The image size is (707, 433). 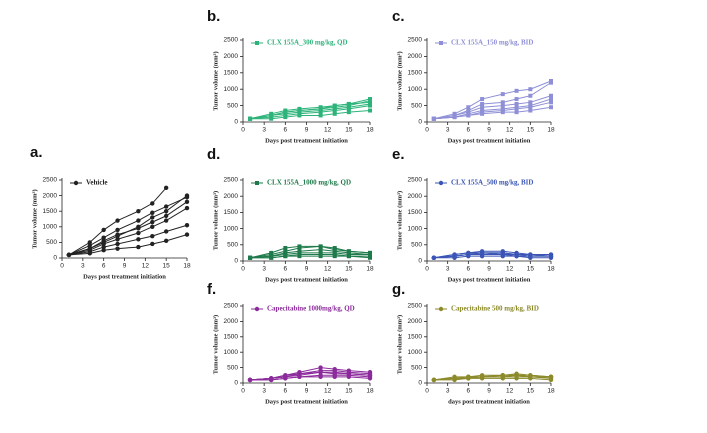 What do you see at coordinates (398, 154) in the screenshot?
I see `panel-label: e.` at bounding box center [398, 154].